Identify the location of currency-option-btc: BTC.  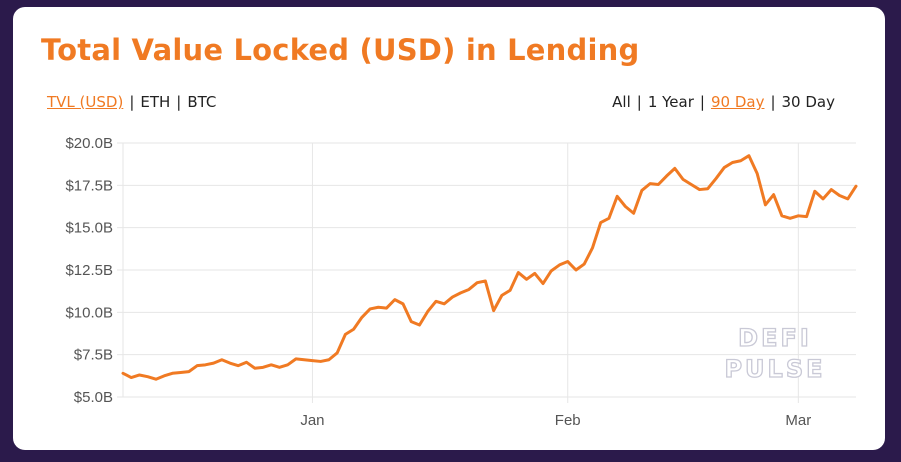
(202, 102).